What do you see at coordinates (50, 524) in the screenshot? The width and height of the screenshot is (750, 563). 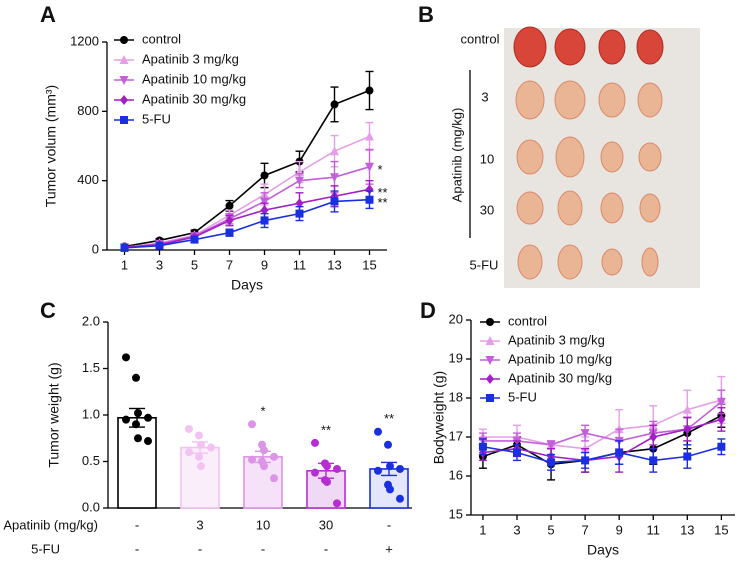 I see `row-label: Apatinib (mg/kg)` at bounding box center [50, 524].